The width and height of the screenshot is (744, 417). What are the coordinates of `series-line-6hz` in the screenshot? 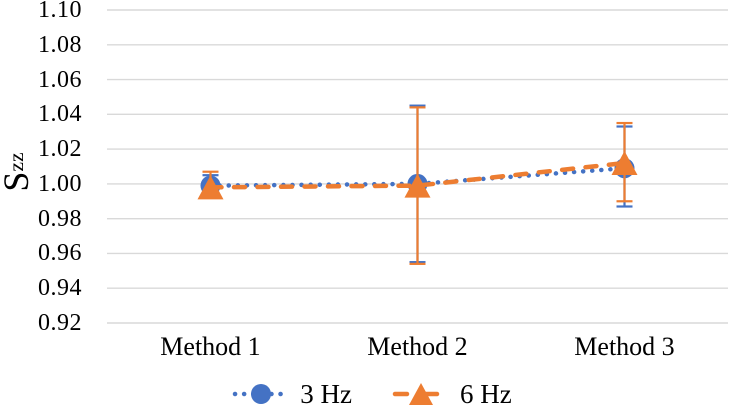 It's located at (417, 175).